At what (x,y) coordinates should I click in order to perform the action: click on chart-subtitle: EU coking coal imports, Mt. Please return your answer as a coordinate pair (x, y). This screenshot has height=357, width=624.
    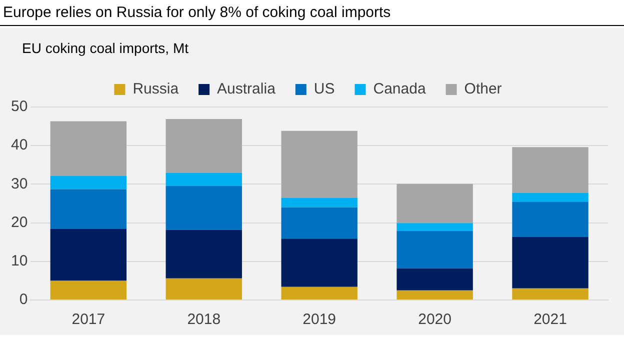
    Looking at the image, I should click on (105, 48).